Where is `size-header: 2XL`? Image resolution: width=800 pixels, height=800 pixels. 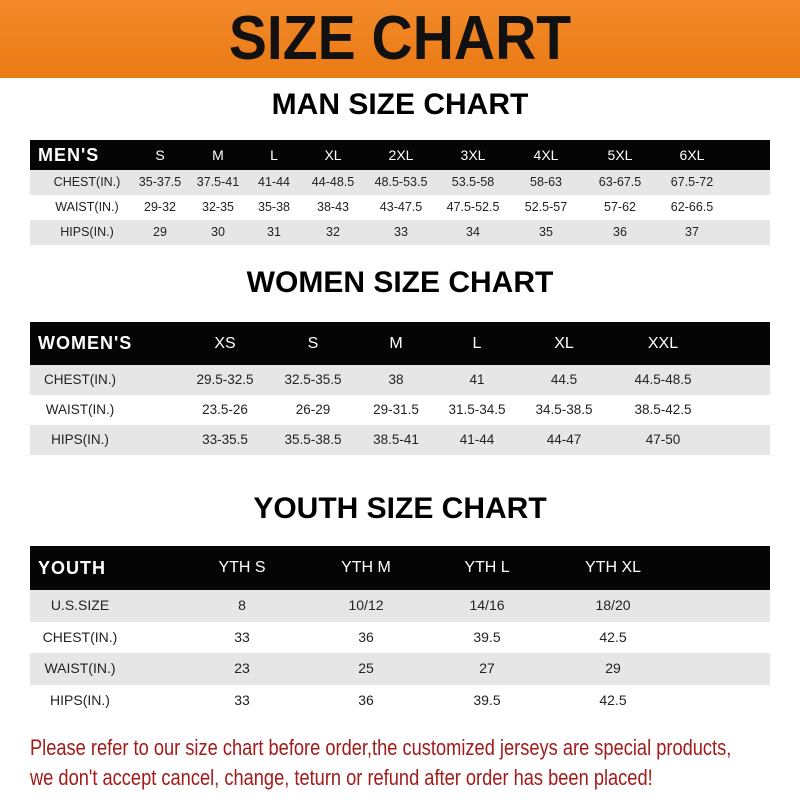 size-header: 2XL is located at coordinates (401, 155).